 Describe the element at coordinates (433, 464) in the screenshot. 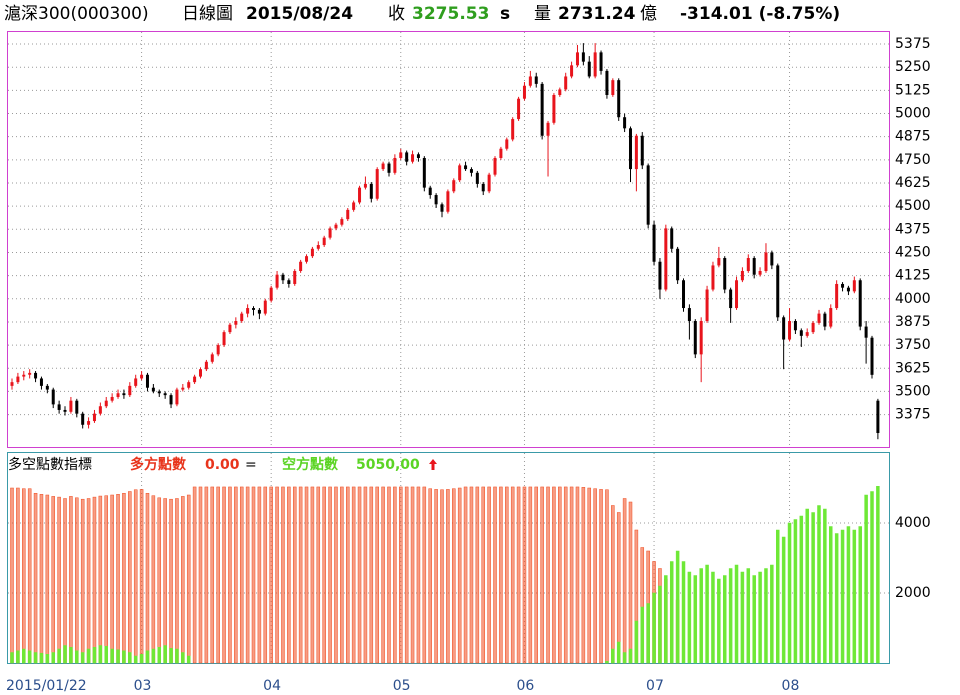

I see `up-arrow` at that location.